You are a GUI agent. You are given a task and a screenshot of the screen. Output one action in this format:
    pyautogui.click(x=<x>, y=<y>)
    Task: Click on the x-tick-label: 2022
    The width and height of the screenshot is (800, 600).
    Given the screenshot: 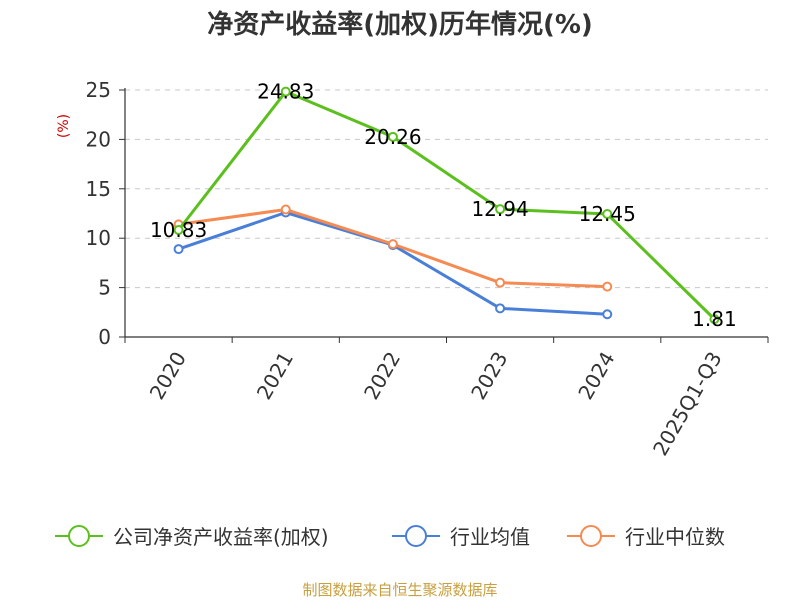 What is the action you would take?
    pyautogui.click(x=382, y=376)
    